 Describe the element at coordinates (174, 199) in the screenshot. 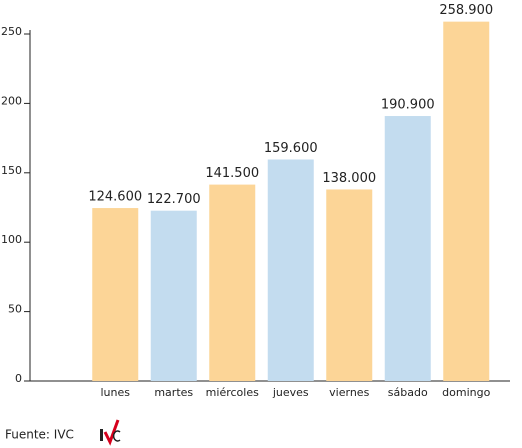

I see `value-label: 122.700` at that location.